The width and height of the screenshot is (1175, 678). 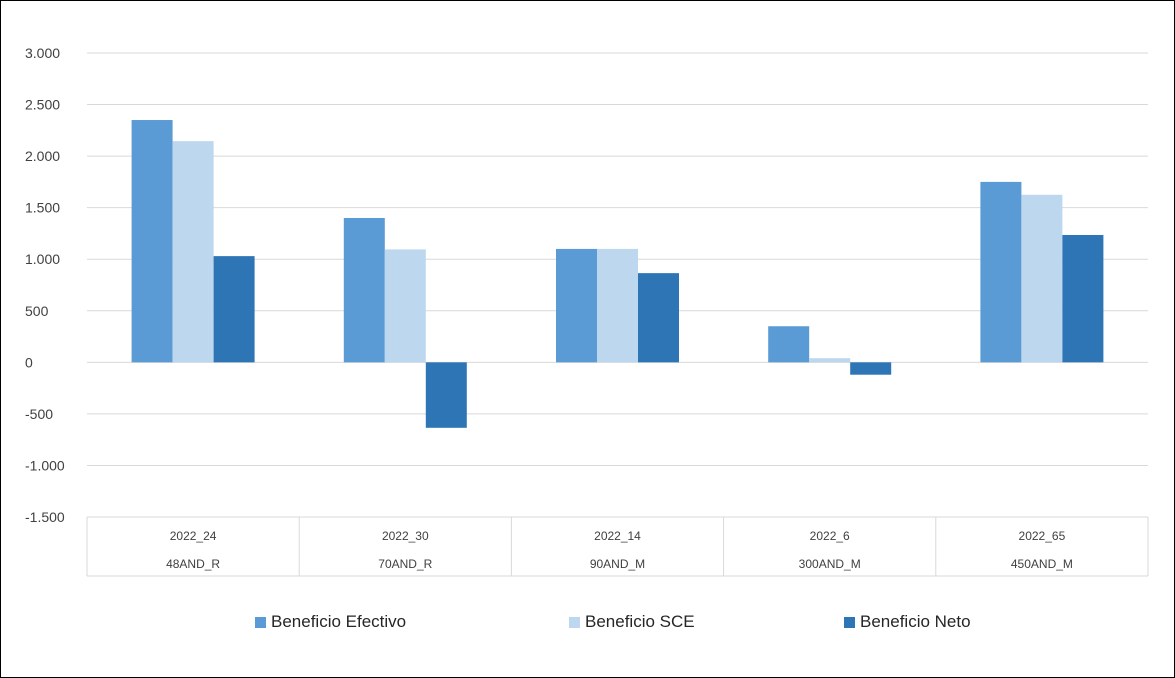 What do you see at coordinates (1042, 564) in the screenshot?
I see `category-label-bottom: 450AND_M` at bounding box center [1042, 564].